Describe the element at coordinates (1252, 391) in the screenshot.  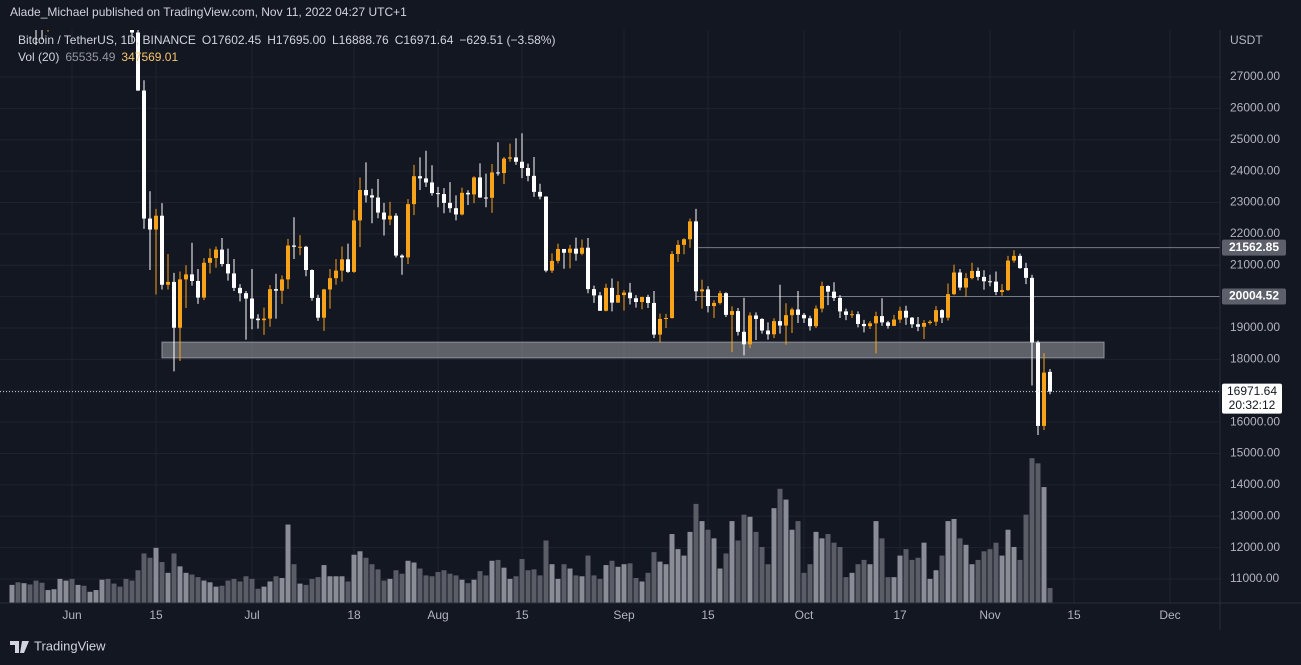
I see `current-price-label: 16971.64` at that location.